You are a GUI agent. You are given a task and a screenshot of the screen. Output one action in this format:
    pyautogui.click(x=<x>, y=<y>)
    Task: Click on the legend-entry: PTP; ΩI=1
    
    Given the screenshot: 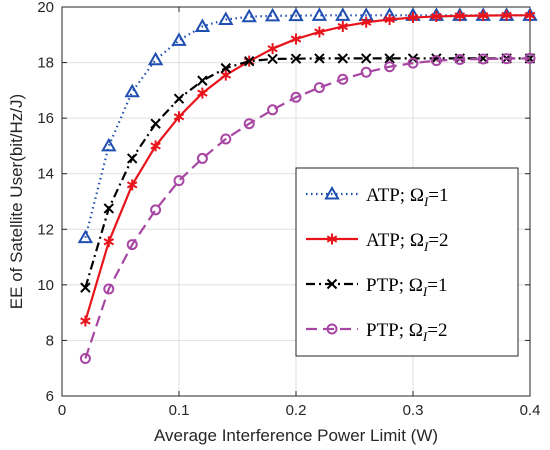 What is the action you would take?
    pyautogui.click(x=376, y=287)
    